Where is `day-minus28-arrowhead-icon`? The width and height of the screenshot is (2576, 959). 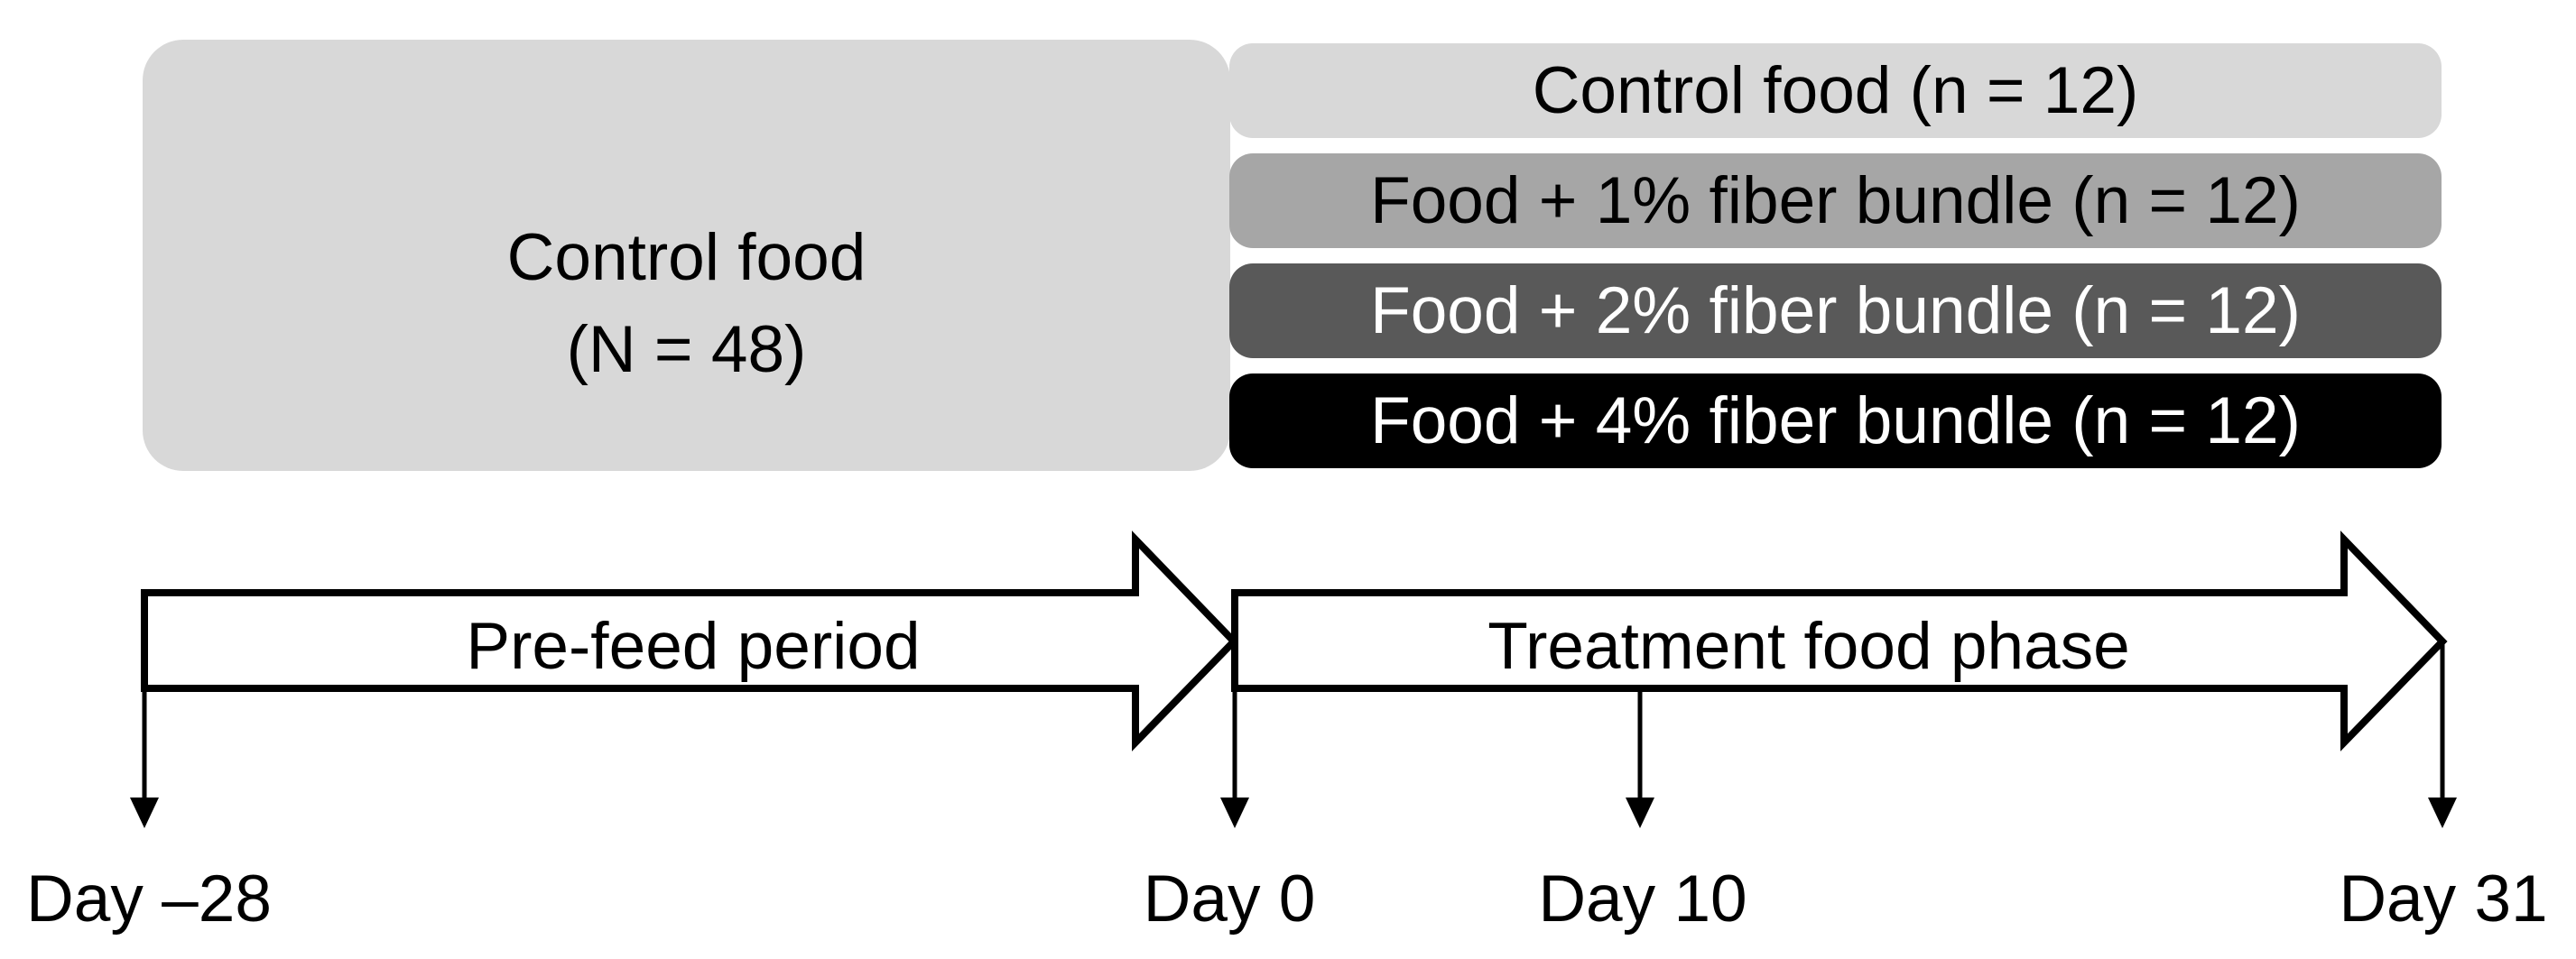
day-minus28-arrowhead-icon is located at coordinates (144, 813).